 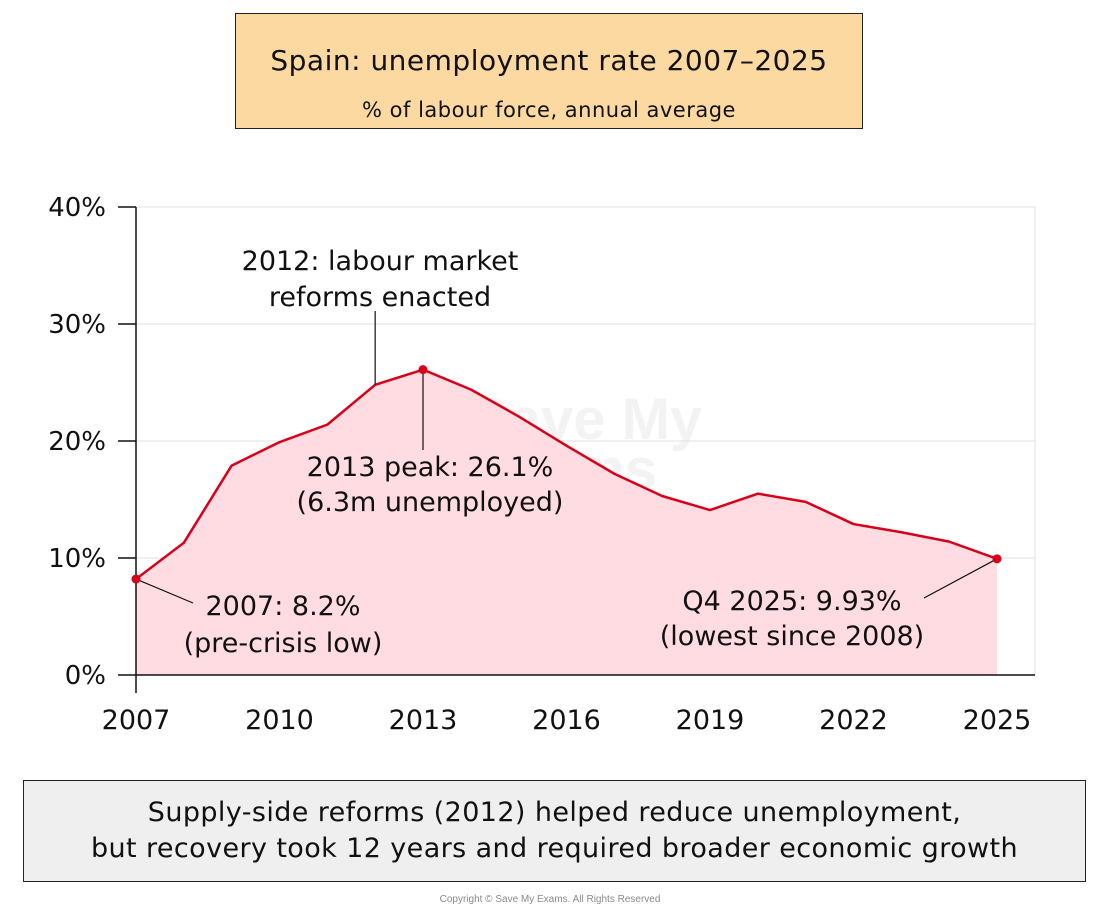 What do you see at coordinates (710, 720) in the screenshot?
I see `x-tick-label: 2019` at bounding box center [710, 720].